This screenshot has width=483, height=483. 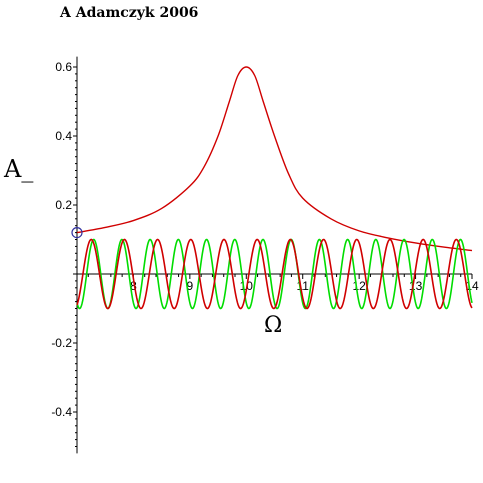 What do you see at coordinates (63, 136) in the screenshot?
I see `y-tick-label: 0.4` at bounding box center [63, 136].